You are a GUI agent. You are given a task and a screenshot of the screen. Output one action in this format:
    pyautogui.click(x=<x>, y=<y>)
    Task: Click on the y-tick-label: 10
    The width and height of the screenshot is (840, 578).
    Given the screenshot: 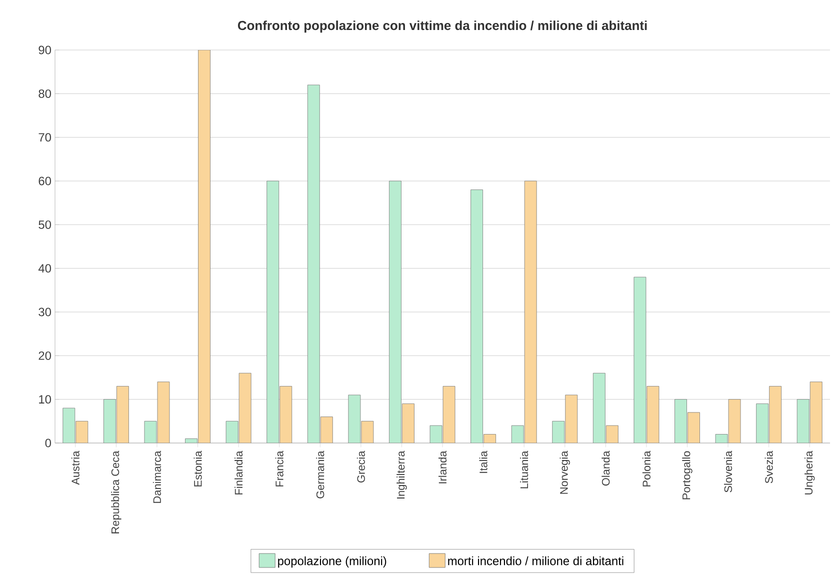 What is the action you would take?
    pyautogui.click(x=45, y=399)
    